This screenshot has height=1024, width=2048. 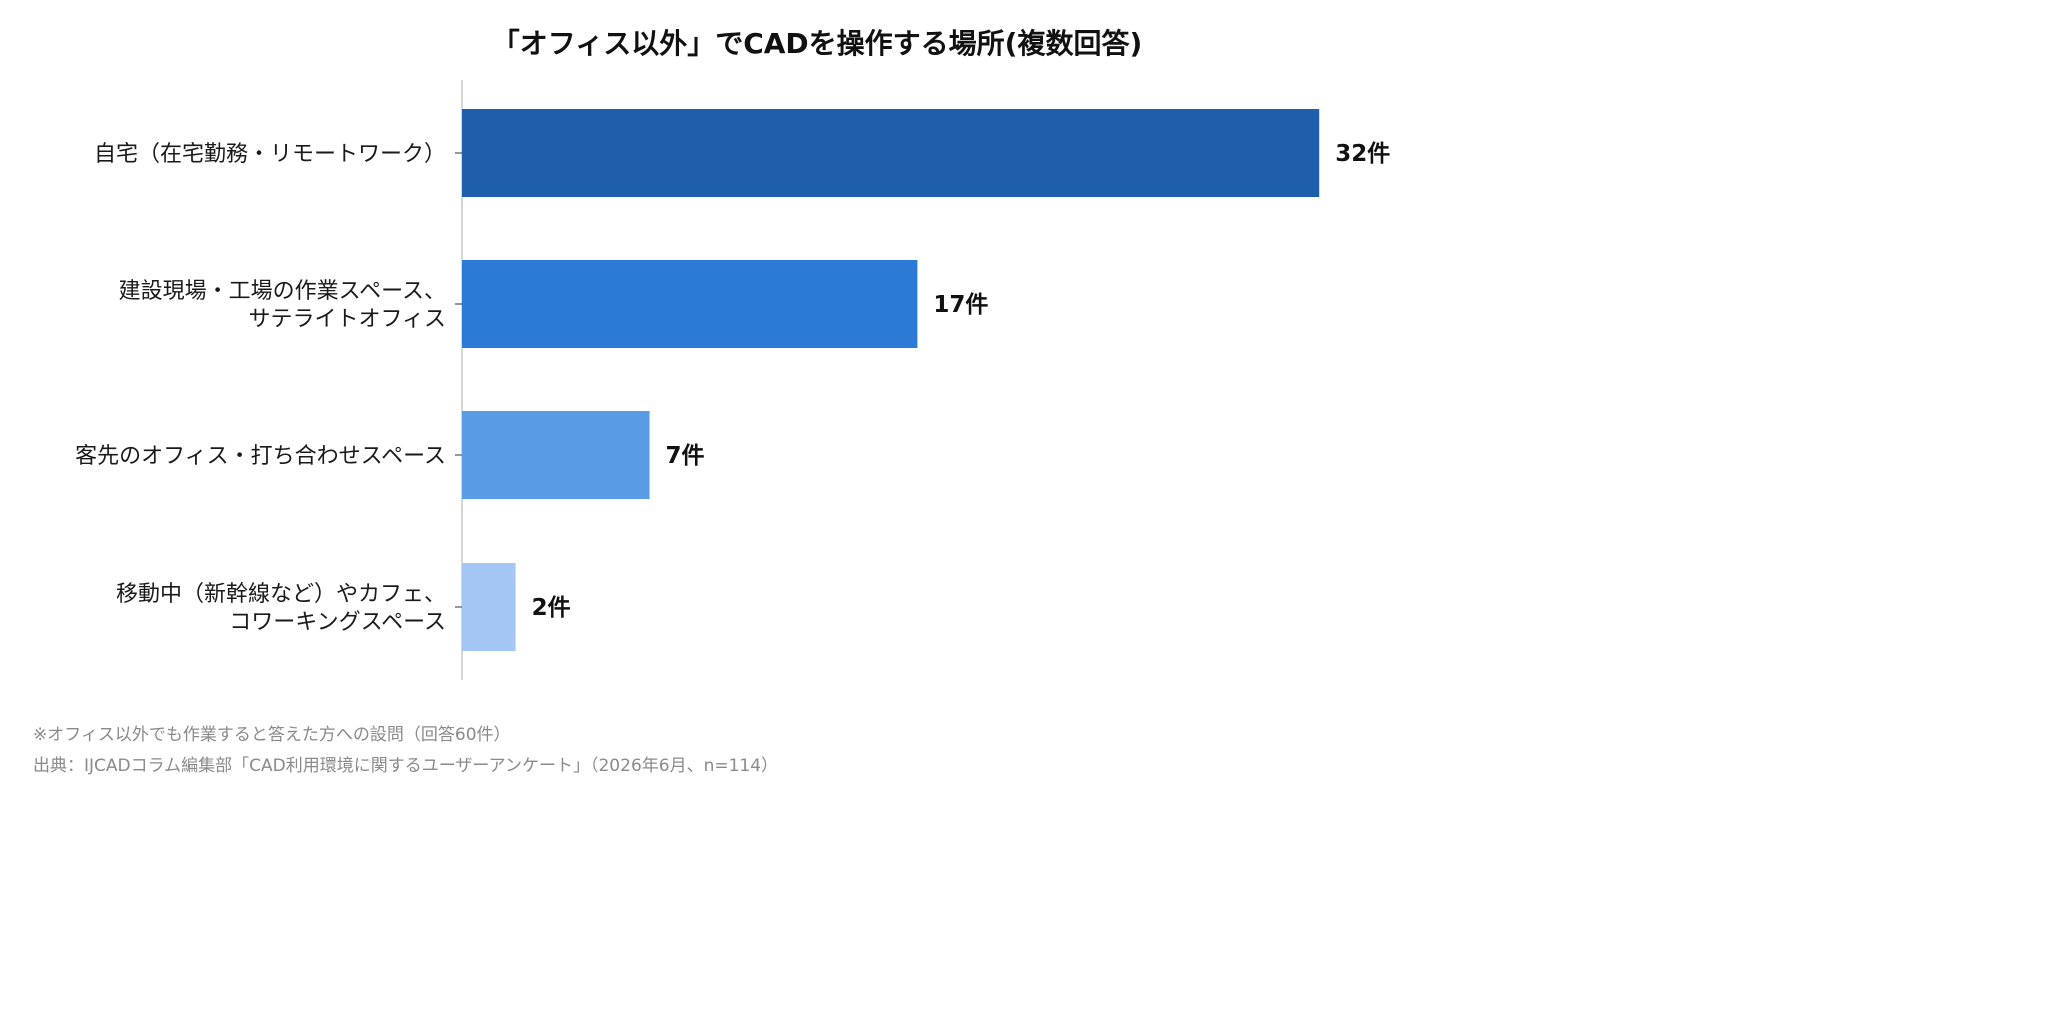 I want to click on category-label-line: 移動中（新幹線など）やカフェ、, so click(x=281, y=594).